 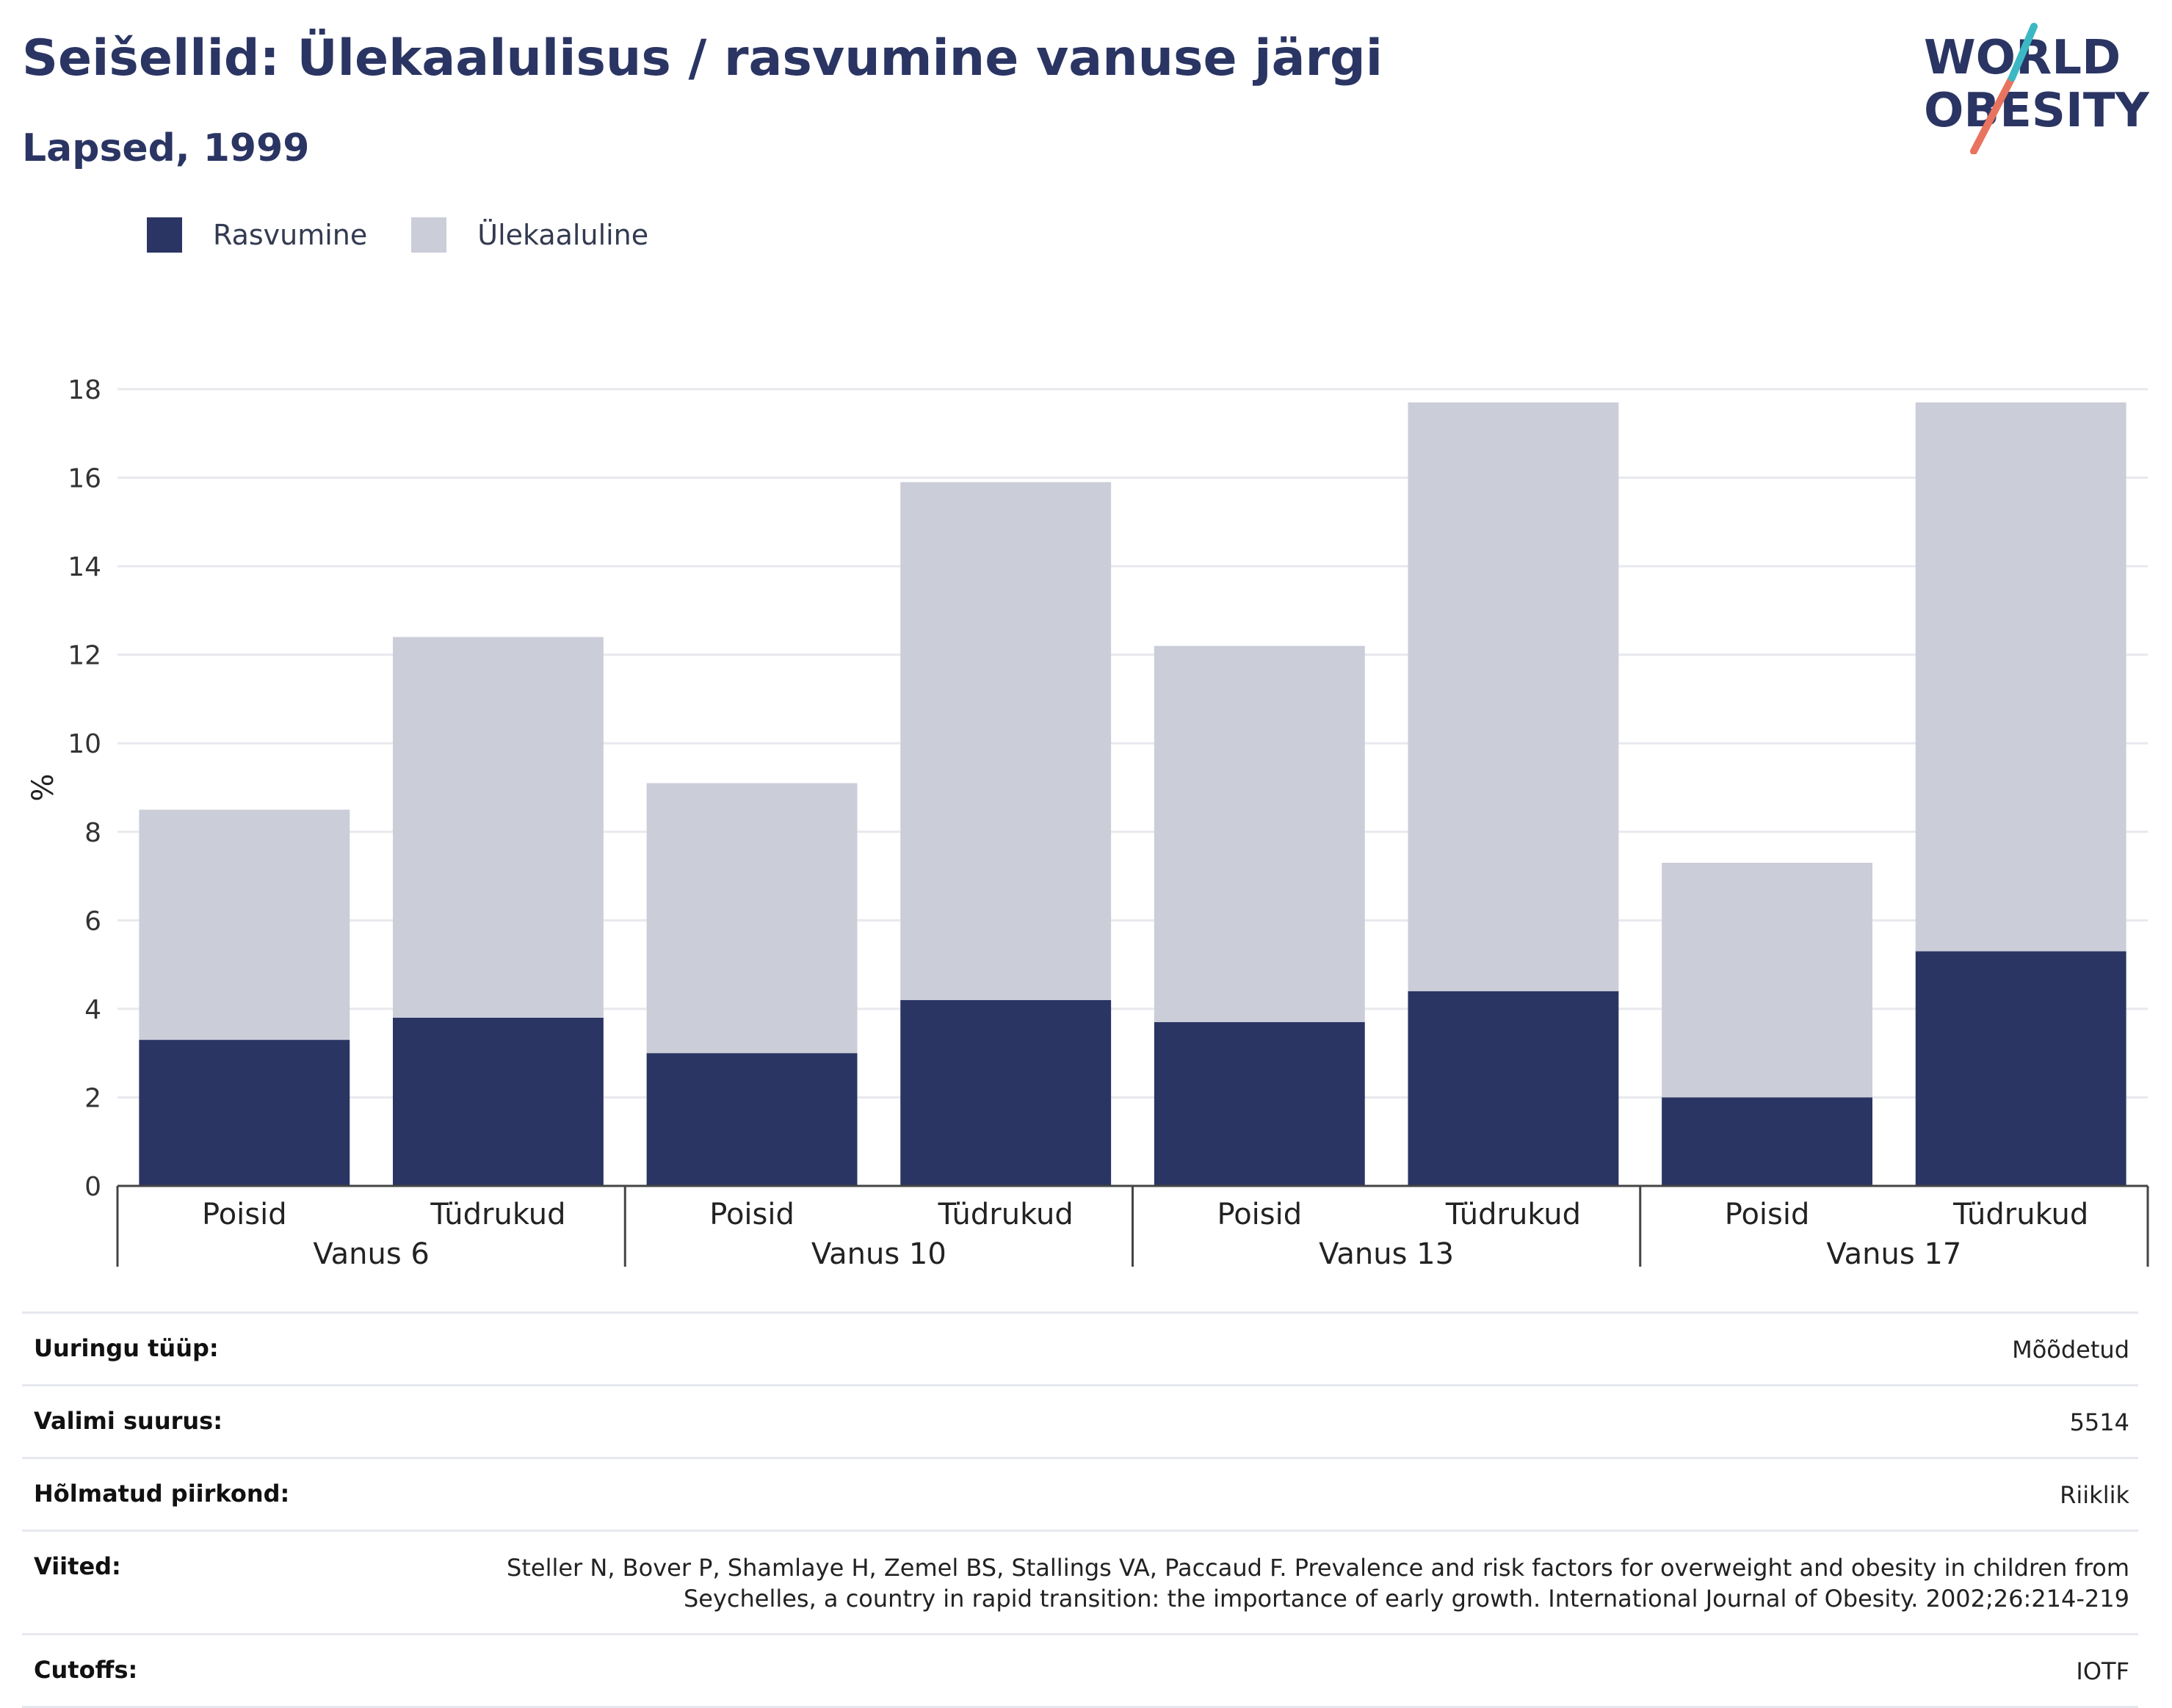 I want to click on y-tick-label: 18, so click(x=85, y=390).